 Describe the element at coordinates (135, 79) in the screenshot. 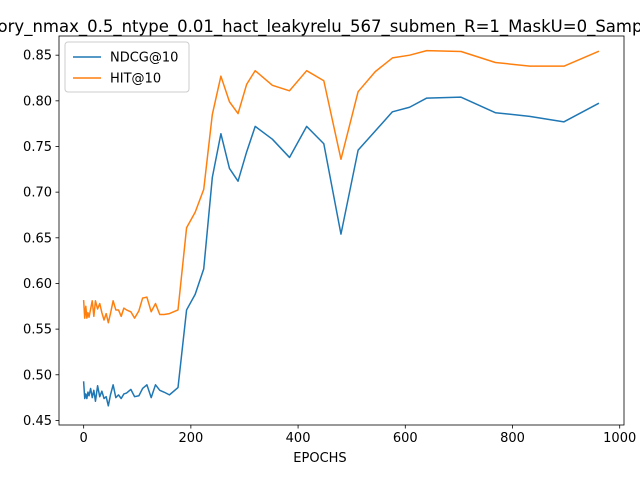

I see `legend-label: HIT@10` at that location.